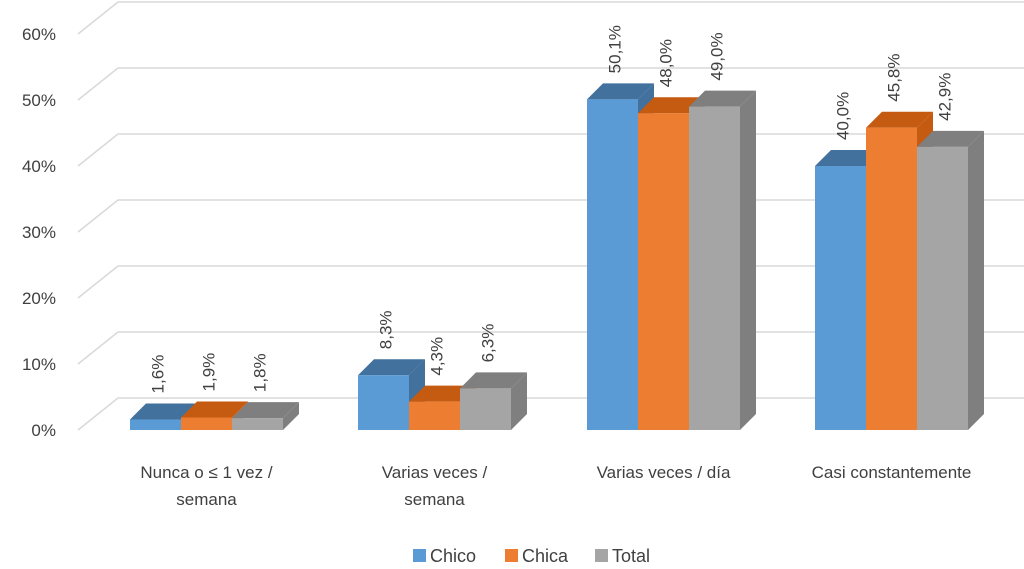  I want to click on data-label: 45,8%, so click(894, 78).